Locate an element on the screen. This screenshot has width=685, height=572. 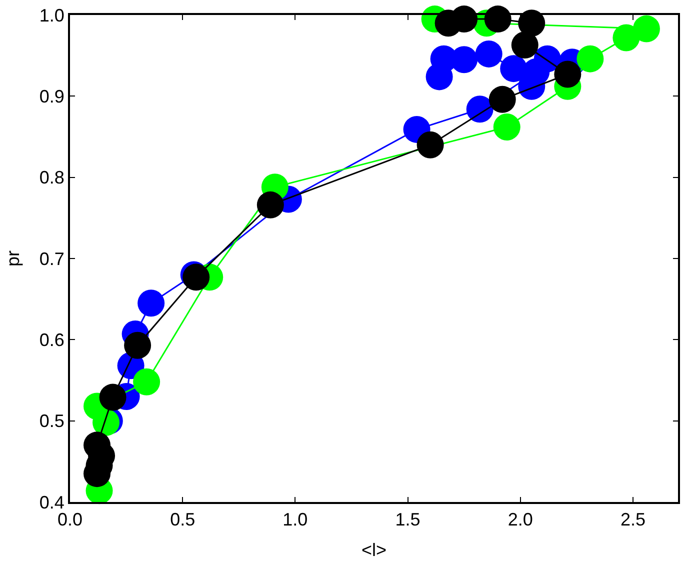
y-tick-label: 0.8 is located at coordinates (51, 178).